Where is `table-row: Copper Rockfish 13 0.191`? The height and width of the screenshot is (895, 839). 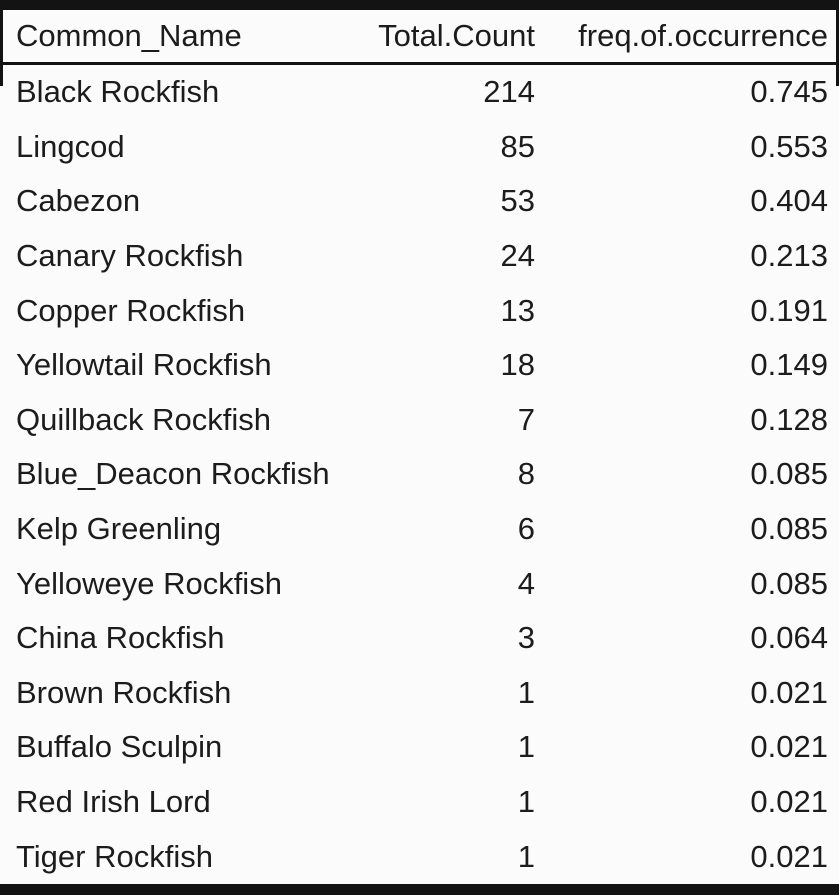 table-row: Copper Rockfish 13 0.191 is located at coordinates (419, 310).